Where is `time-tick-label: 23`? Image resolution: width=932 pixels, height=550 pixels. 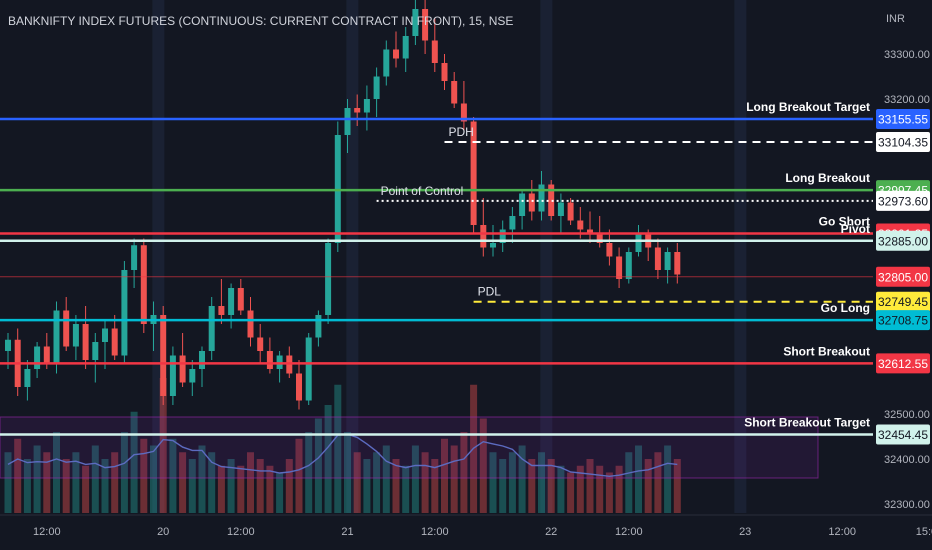
time-tick-label: 23 is located at coordinates (745, 532).